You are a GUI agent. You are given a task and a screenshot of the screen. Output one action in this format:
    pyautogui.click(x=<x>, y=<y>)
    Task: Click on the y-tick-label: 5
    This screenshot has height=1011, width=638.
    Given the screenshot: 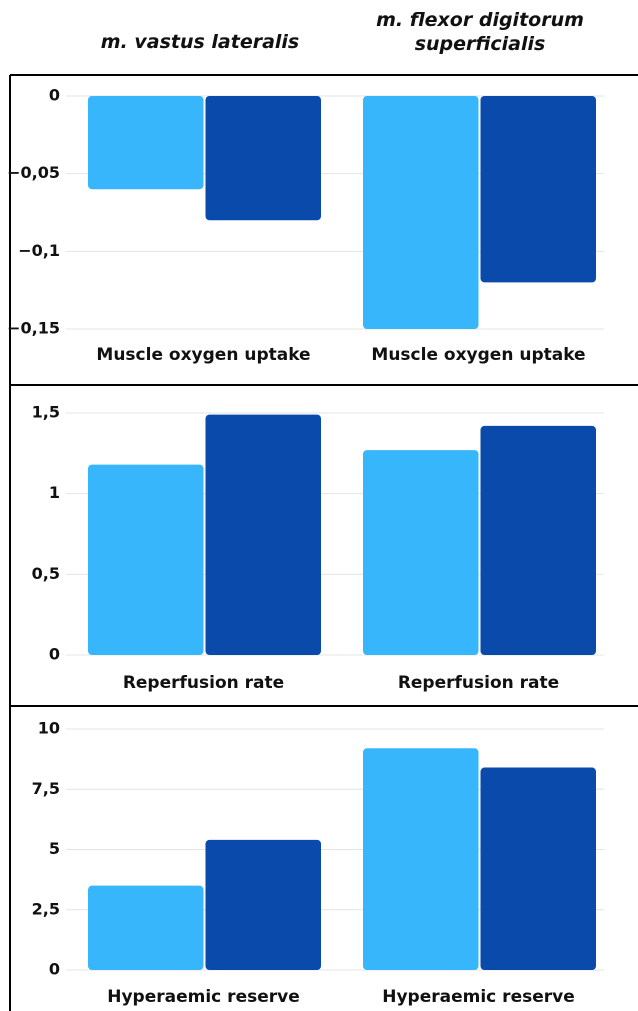 What is the action you would take?
    pyautogui.click(x=54, y=848)
    